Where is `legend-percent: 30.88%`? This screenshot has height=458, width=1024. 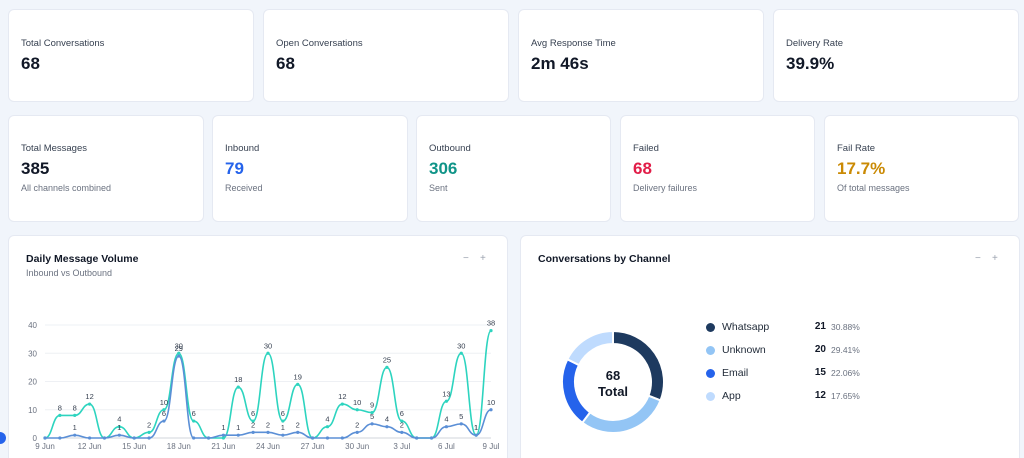 legend-percent: 30.88% is located at coordinates (845, 327).